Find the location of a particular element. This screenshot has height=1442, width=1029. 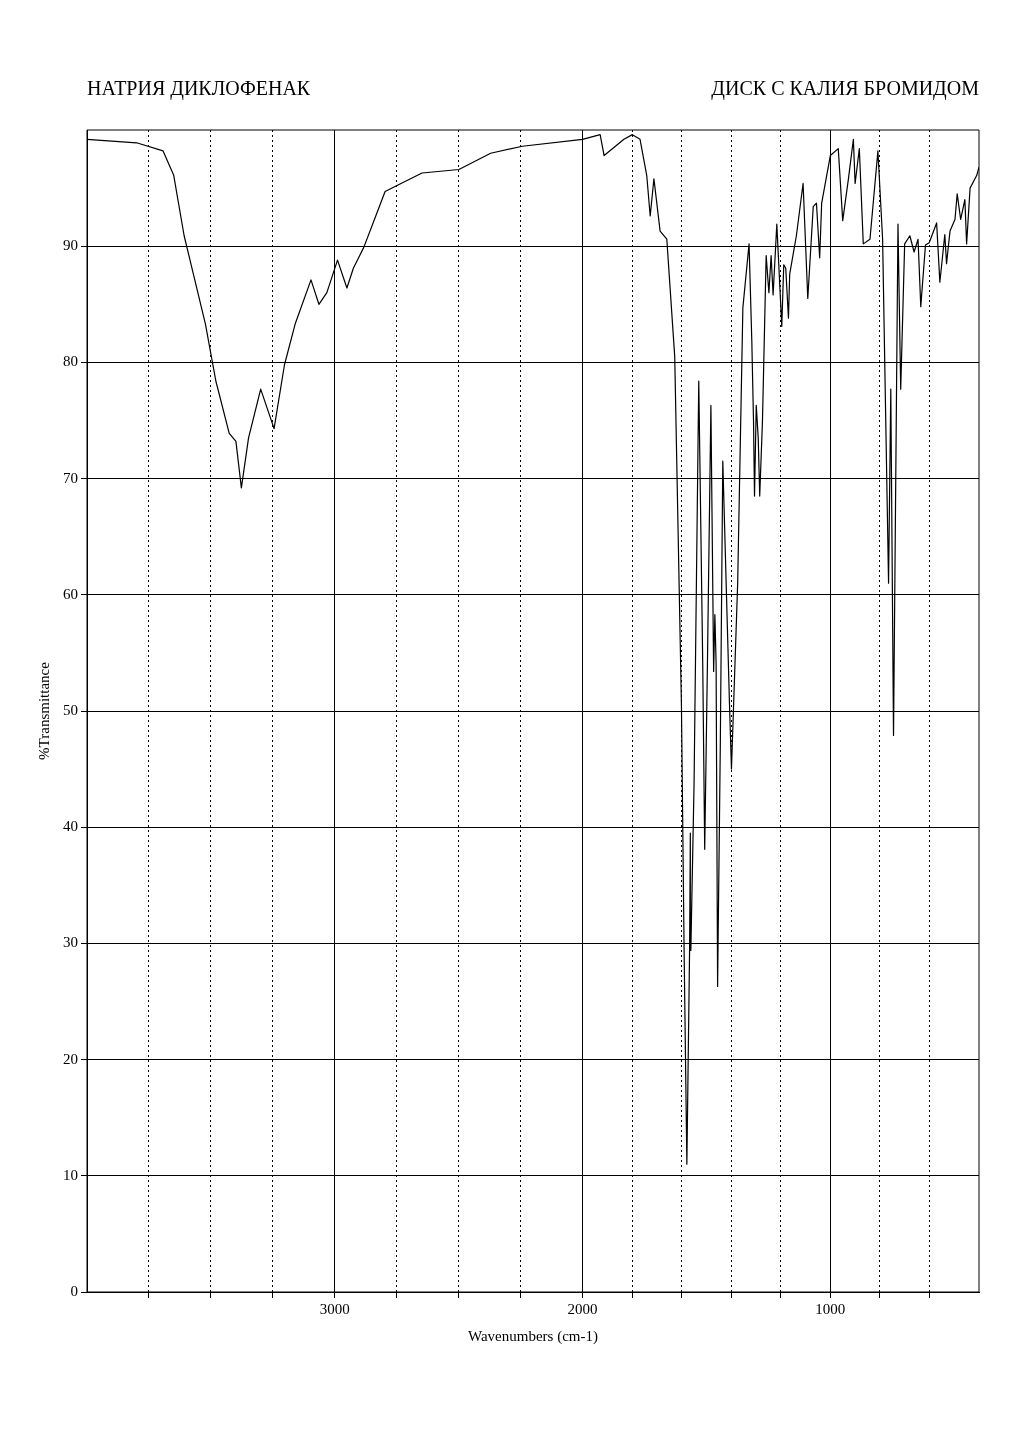

chart-subtitle: ДИСК С КАЛИЯ БРОМИДОМ is located at coordinates (845, 89).